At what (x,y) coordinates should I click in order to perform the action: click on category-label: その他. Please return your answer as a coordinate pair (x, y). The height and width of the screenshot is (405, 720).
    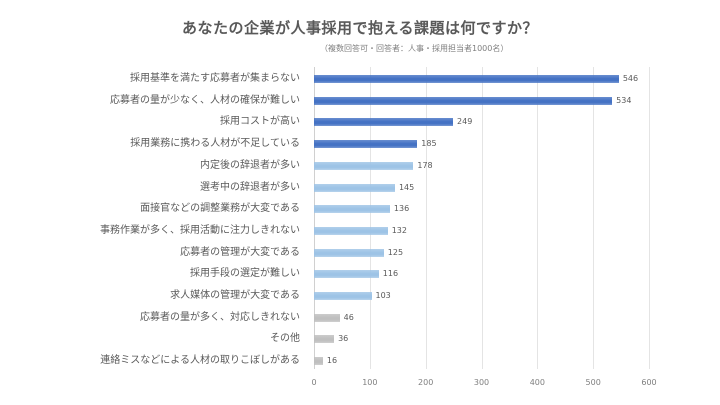
    Looking at the image, I should click on (285, 339).